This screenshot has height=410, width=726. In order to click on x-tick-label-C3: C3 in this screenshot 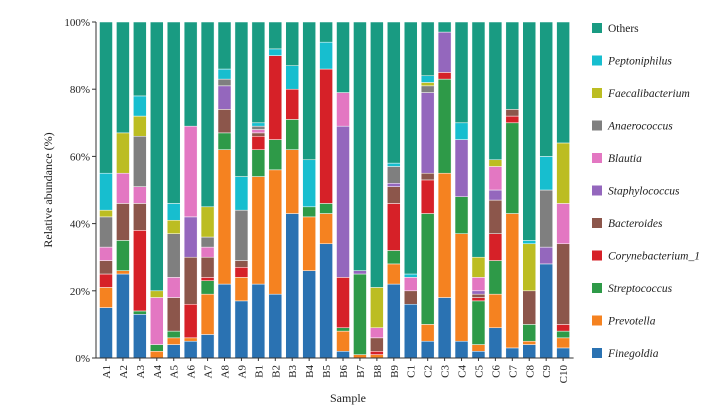, I will do `click(446, 371)`.